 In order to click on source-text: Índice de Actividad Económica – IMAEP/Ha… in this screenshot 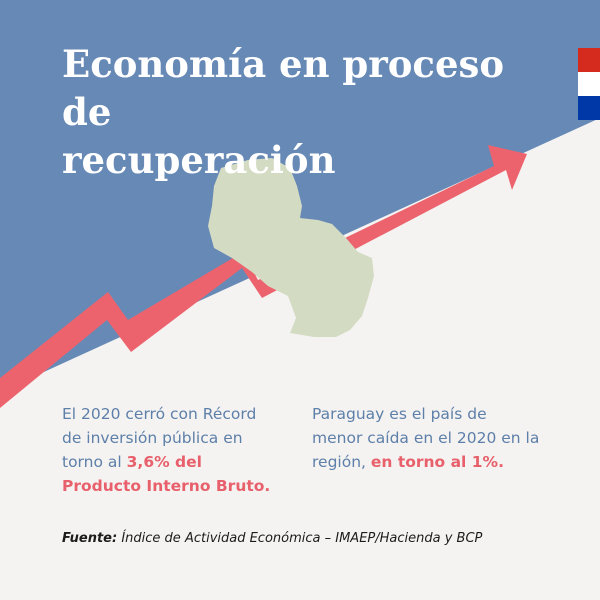, I will do `click(302, 538)`.